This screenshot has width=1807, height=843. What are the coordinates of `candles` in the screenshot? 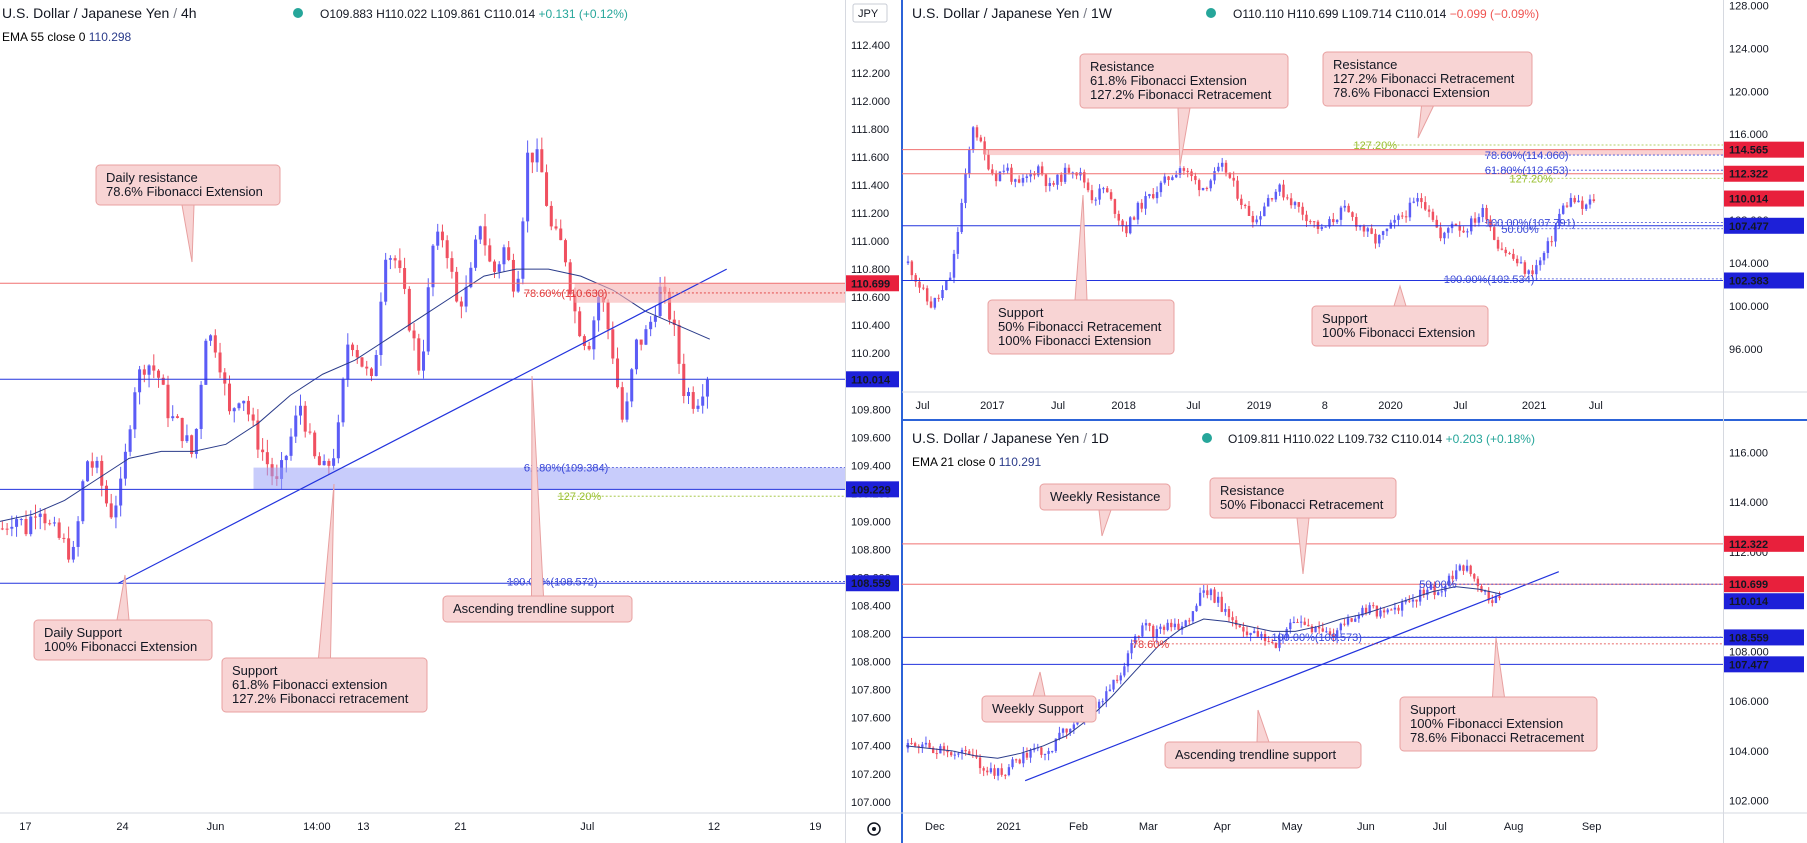 It's located at (1203, 670).